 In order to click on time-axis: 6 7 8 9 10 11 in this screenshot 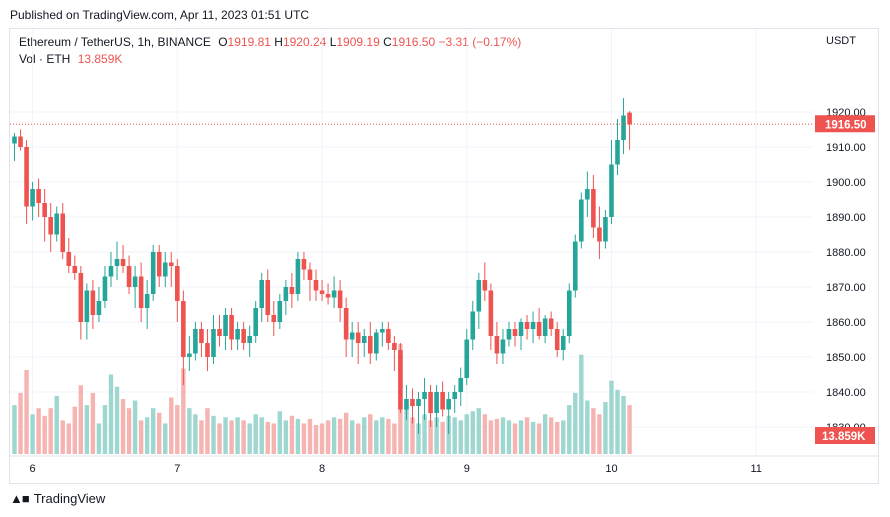, I will do `click(444, 465)`.